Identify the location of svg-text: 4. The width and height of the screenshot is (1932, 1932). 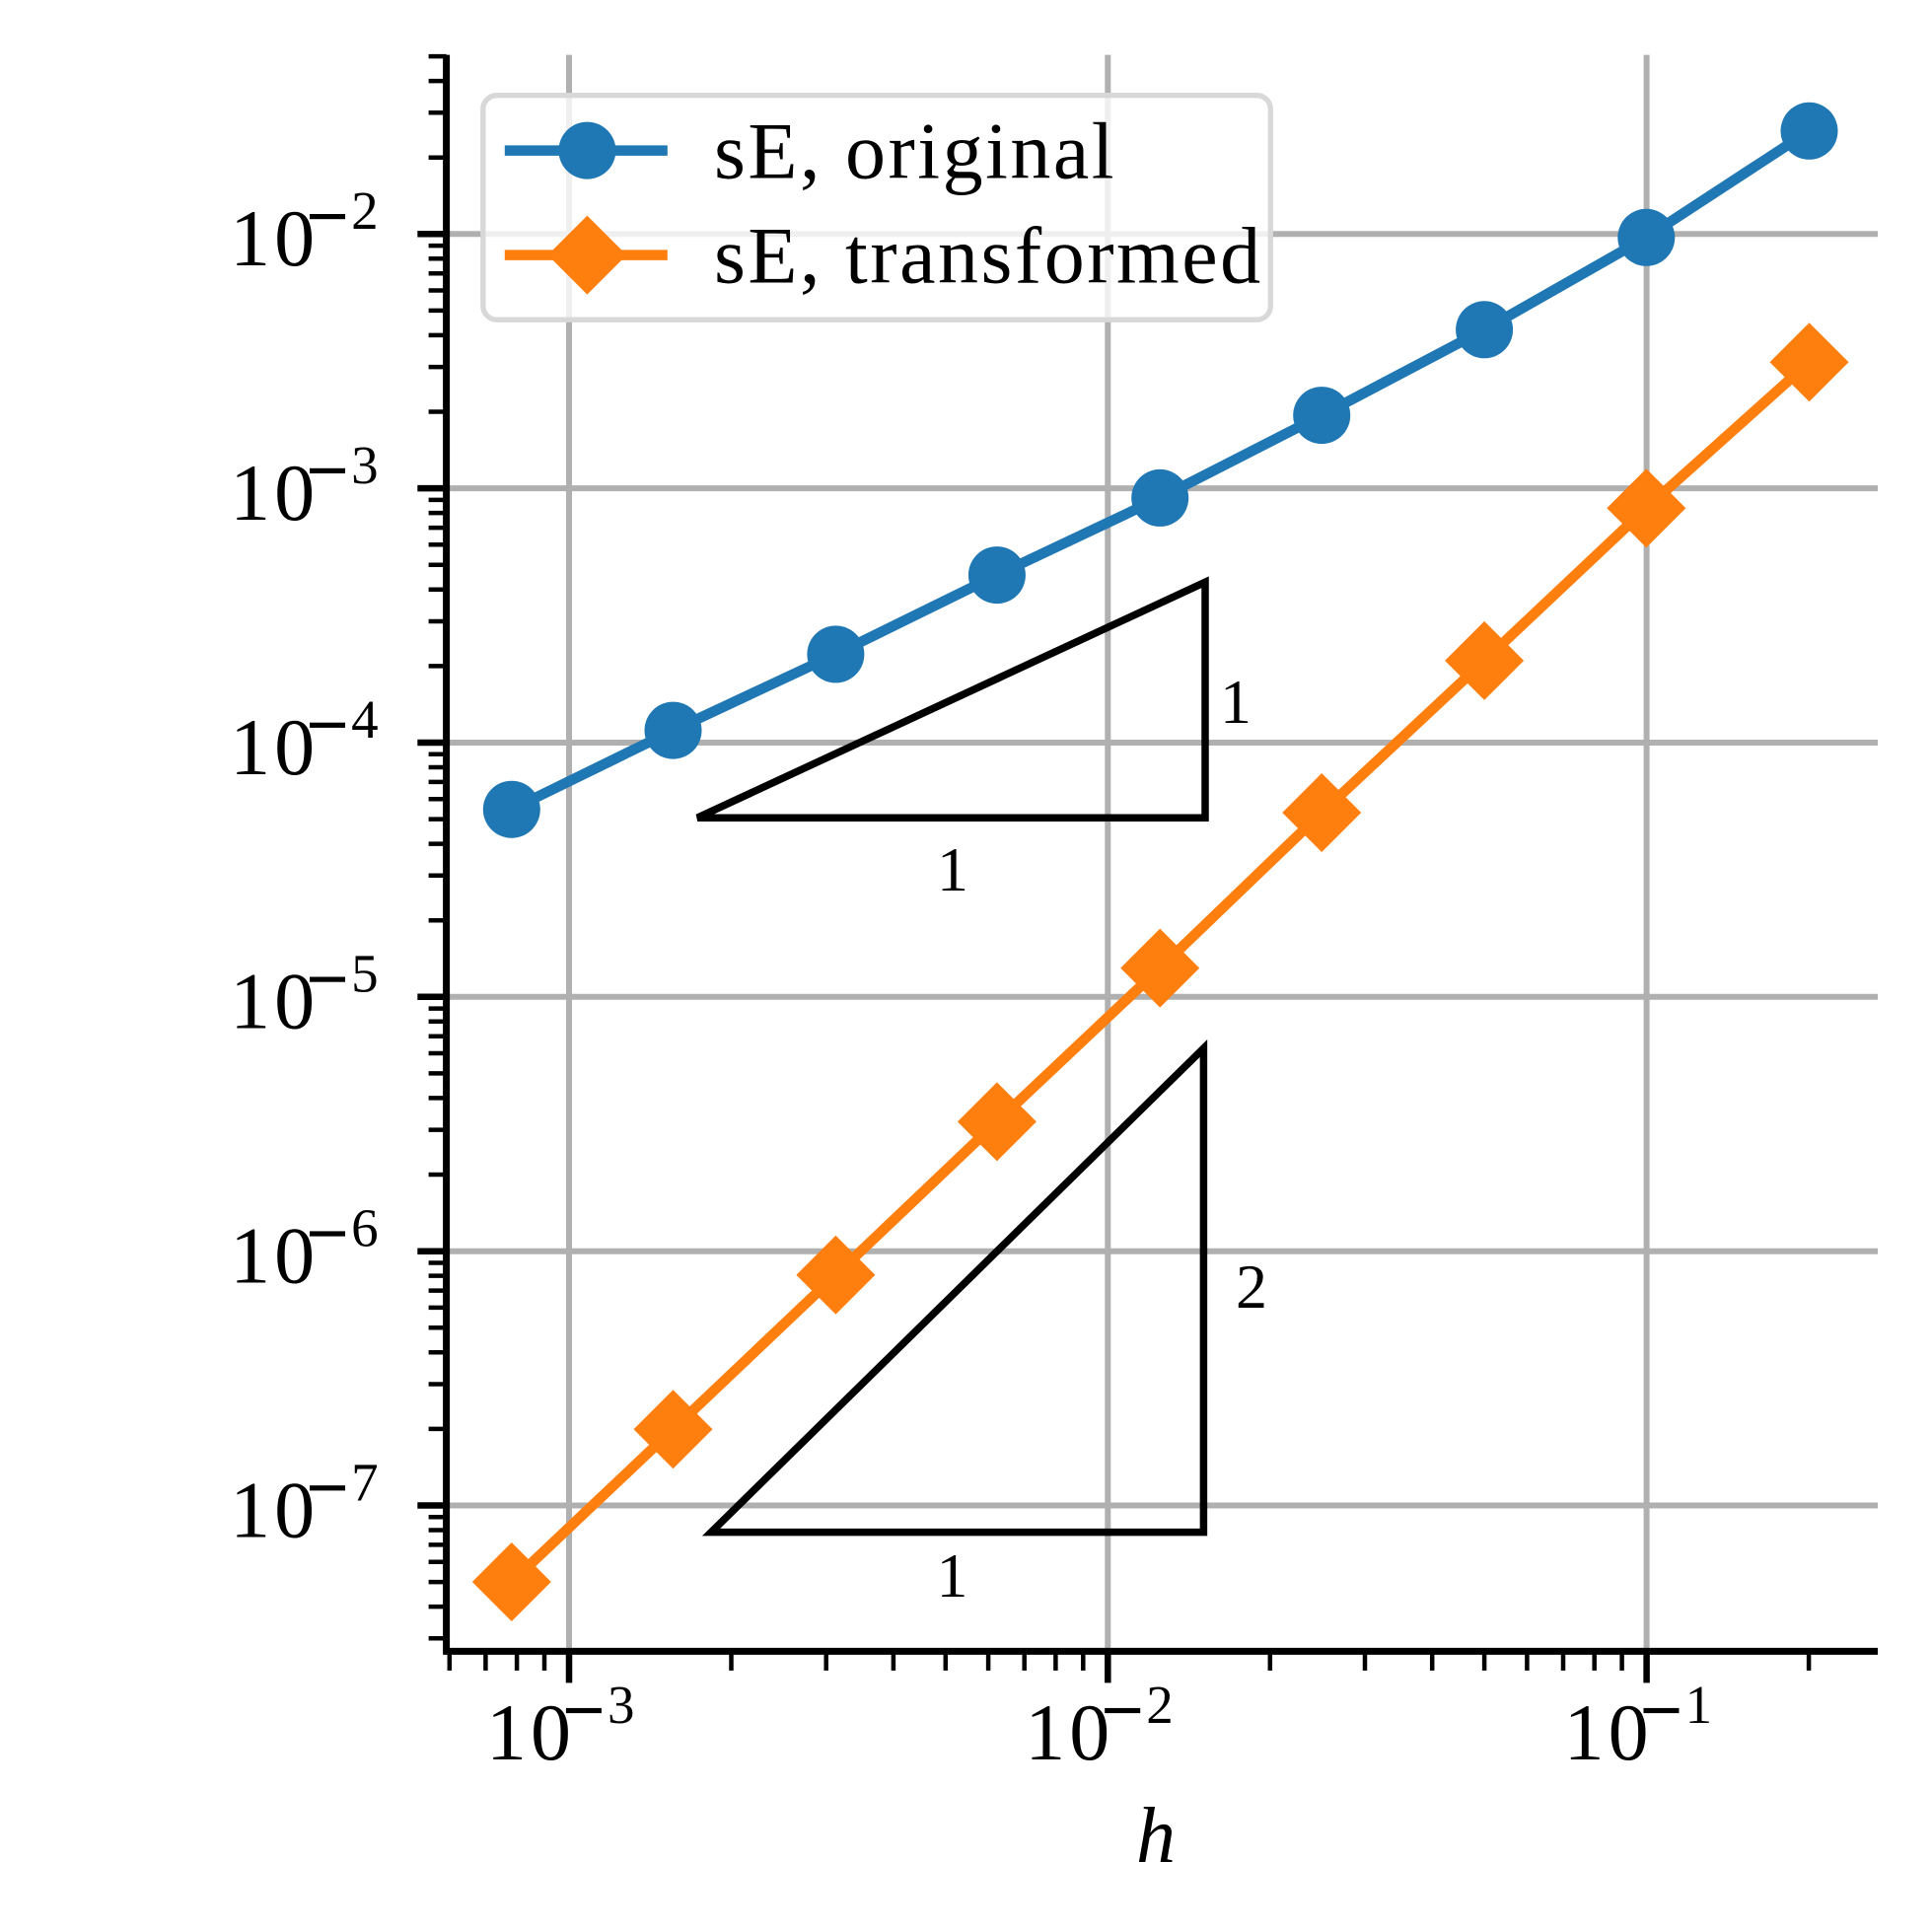
(365, 719).